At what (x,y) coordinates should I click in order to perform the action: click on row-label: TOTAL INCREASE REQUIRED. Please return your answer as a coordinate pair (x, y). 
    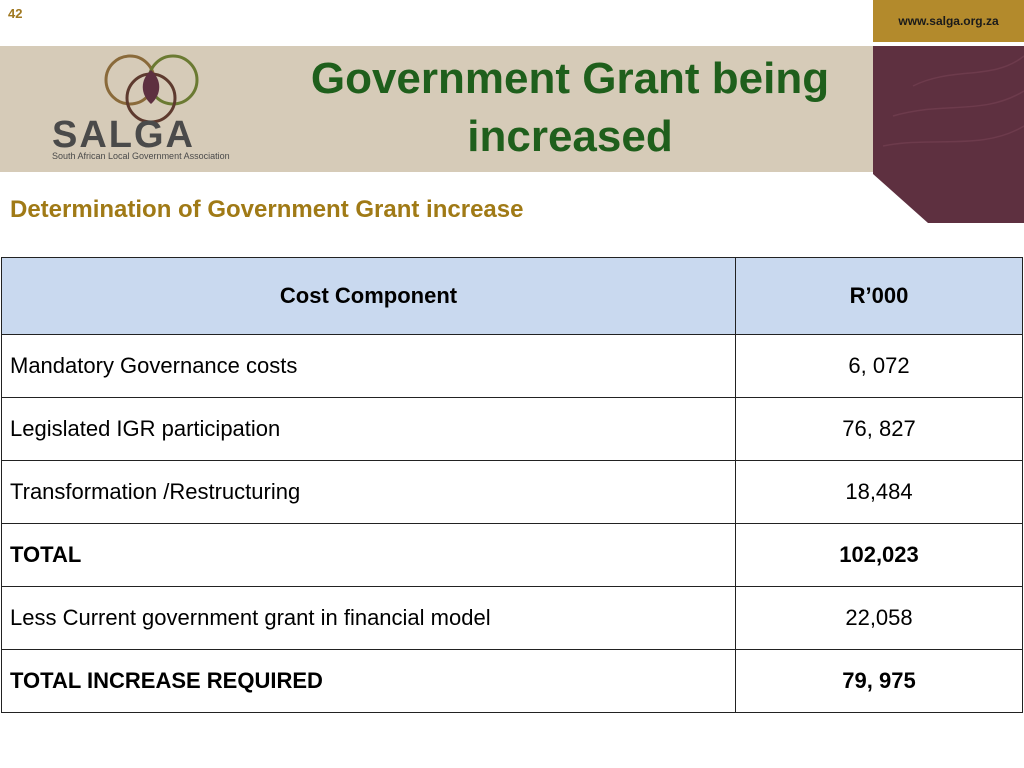
    Looking at the image, I should click on (368, 681).